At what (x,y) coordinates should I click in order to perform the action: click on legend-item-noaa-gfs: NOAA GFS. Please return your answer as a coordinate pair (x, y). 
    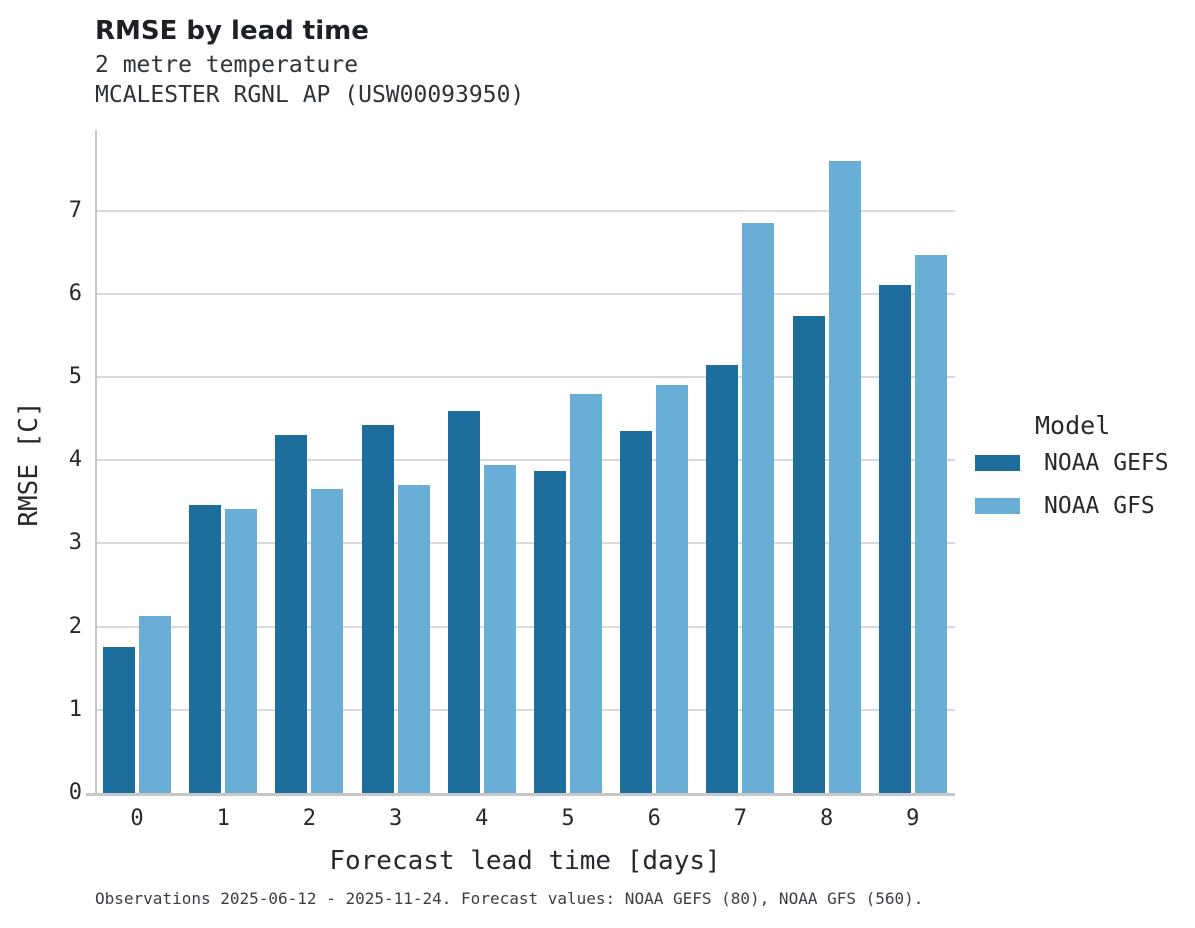
    Looking at the image, I should click on (1082, 506).